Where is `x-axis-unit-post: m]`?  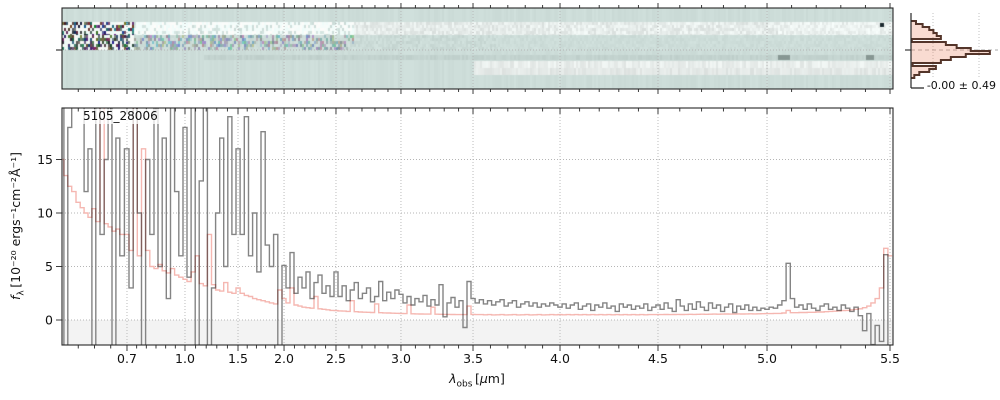
x-axis-unit-post: m] is located at coordinates (496, 378).